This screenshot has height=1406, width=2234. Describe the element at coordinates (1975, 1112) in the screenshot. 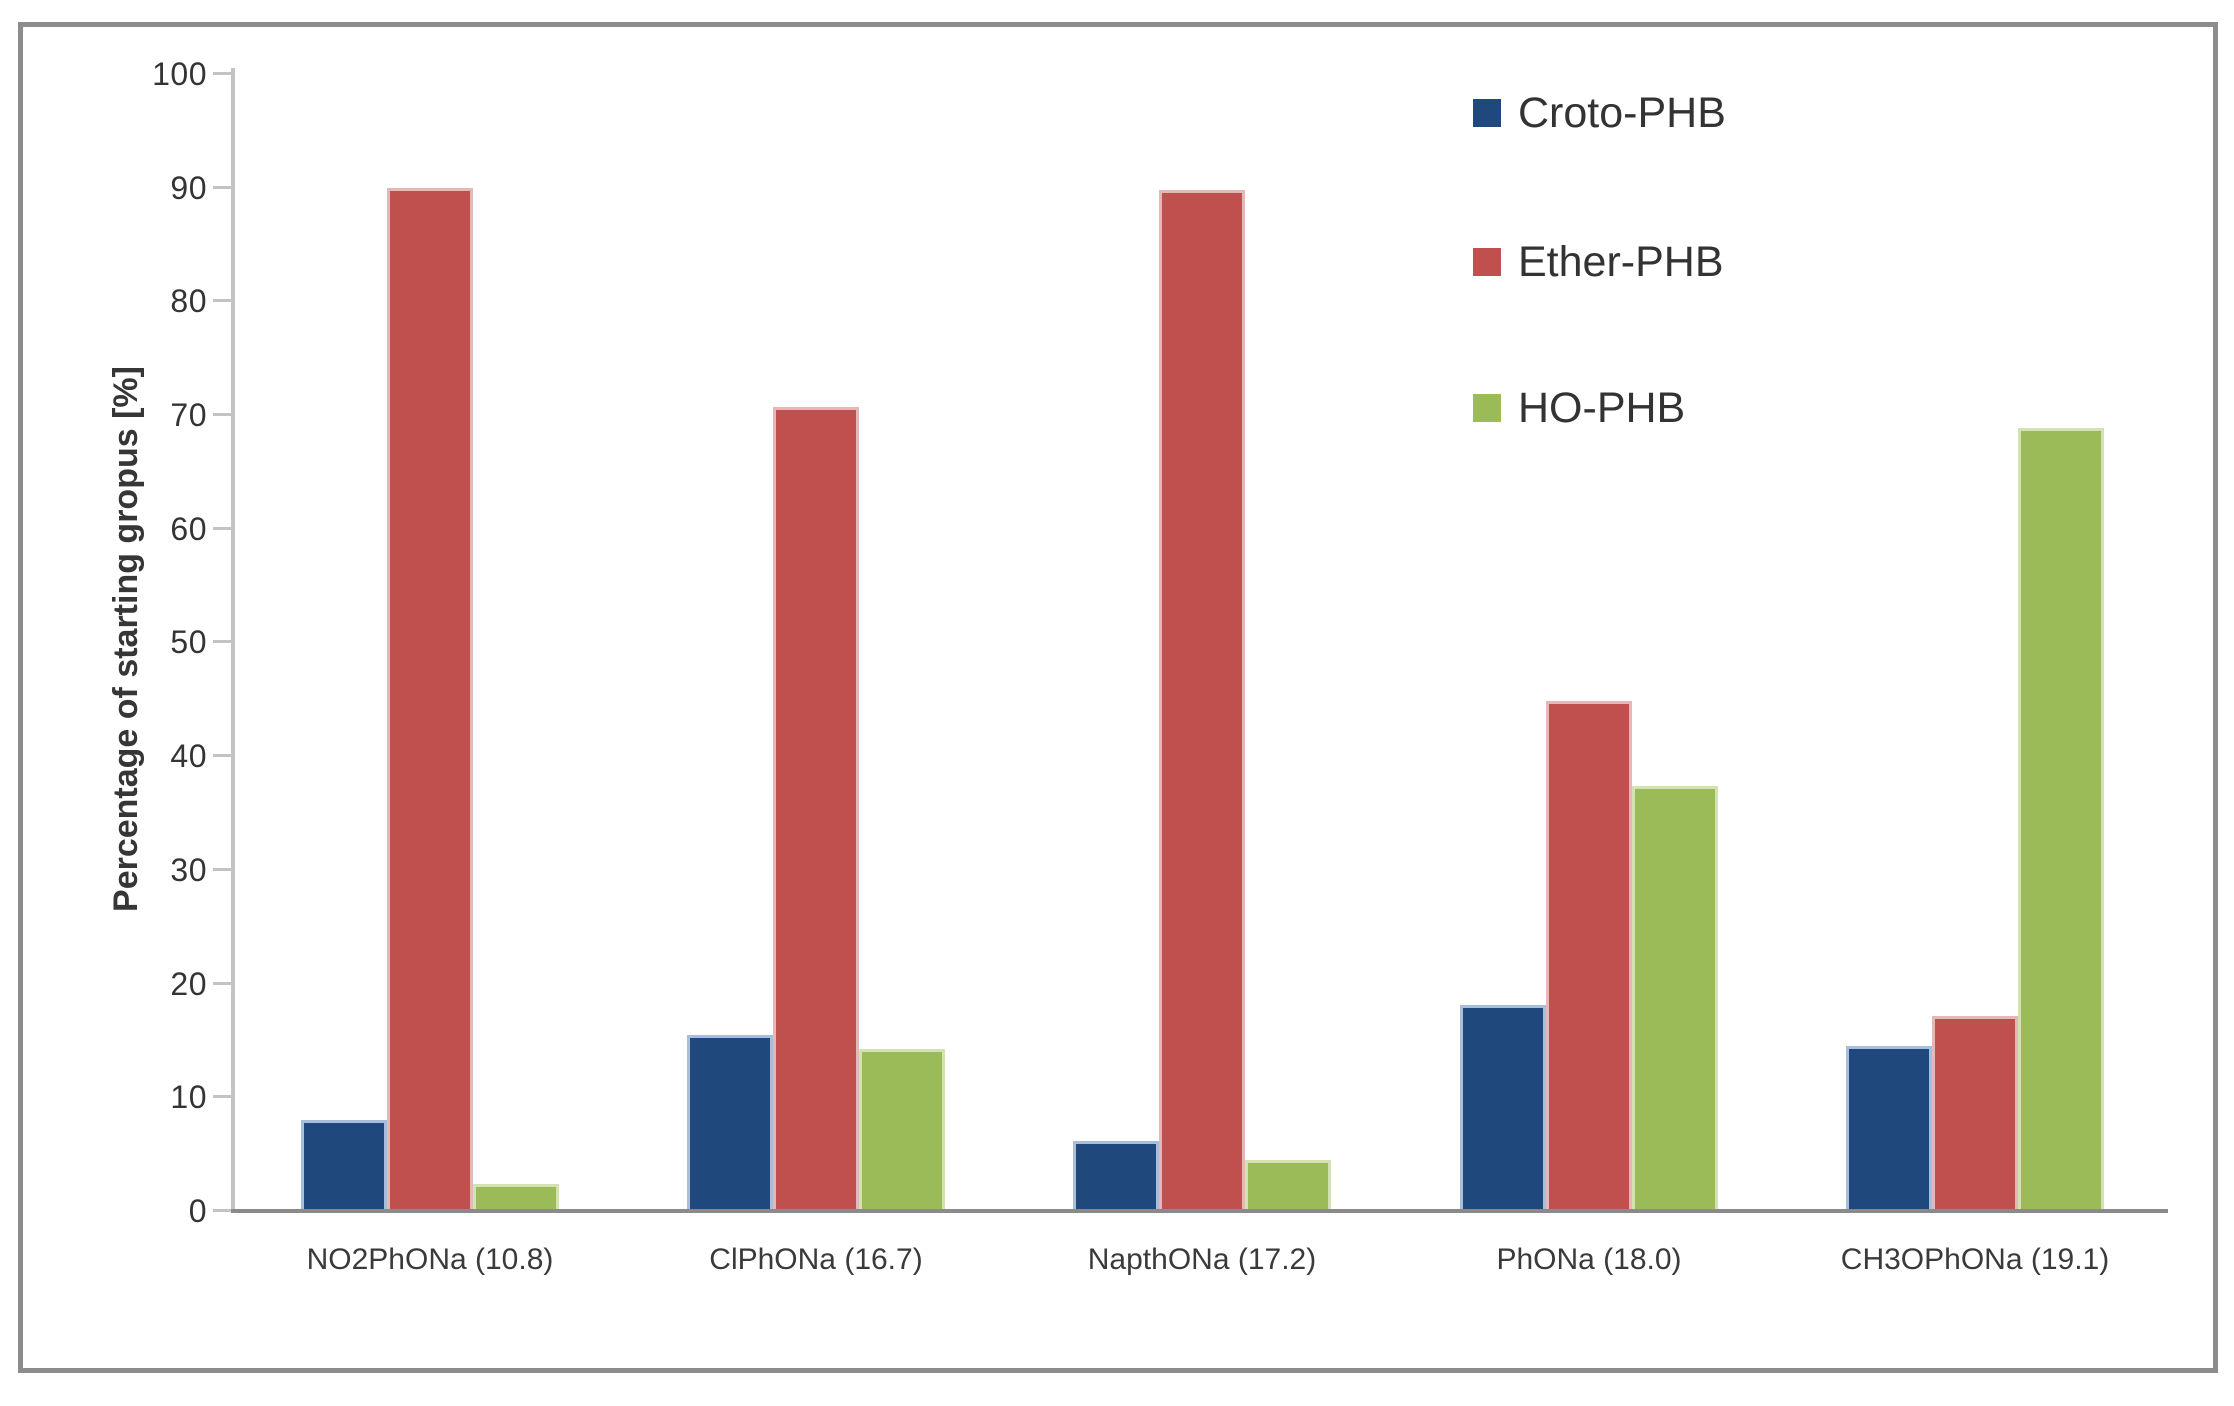

I see `bar-ether-phb-cat4` at that location.